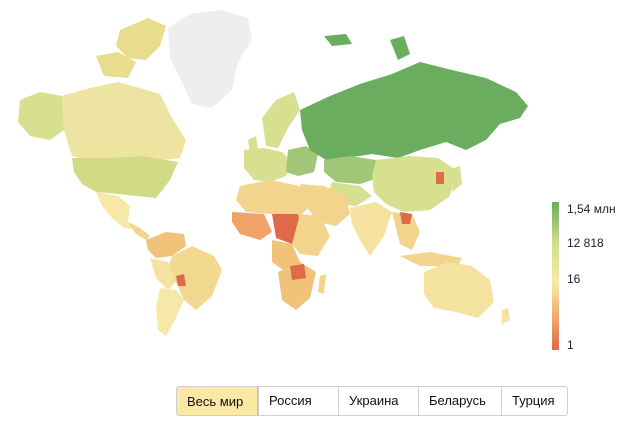 The height and width of the screenshot is (423, 630). I want to click on region-north-korea, so click(440, 178).